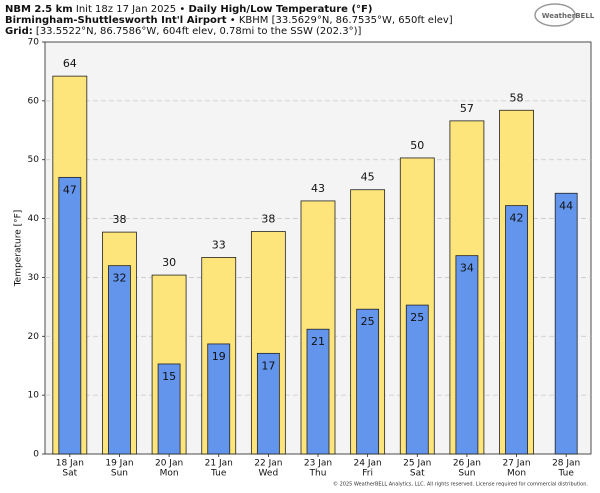 The height and width of the screenshot is (493, 600). I want to click on high-label: 45, so click(368, 177).